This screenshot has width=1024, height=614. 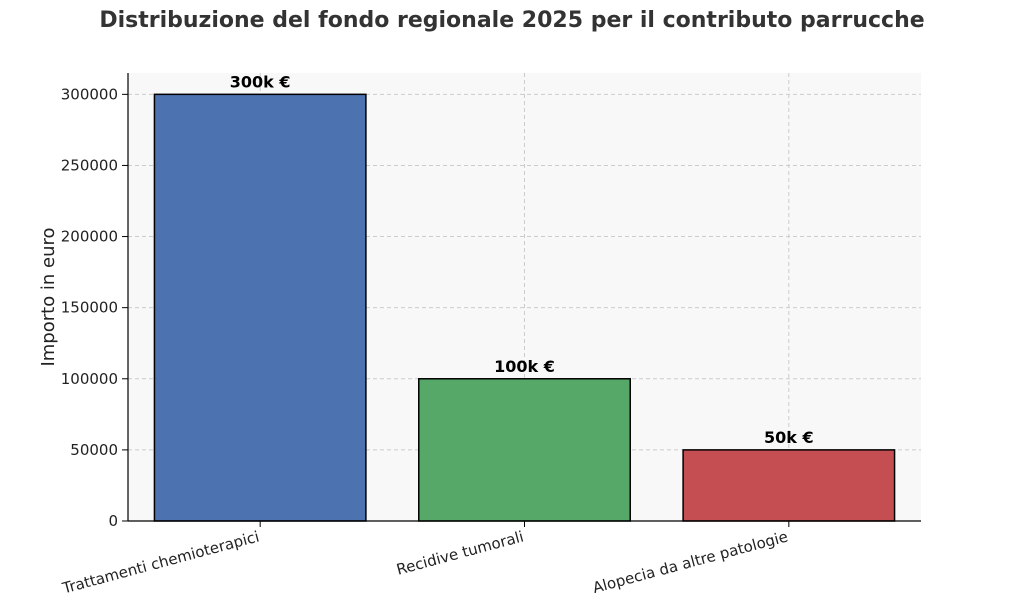 What do you see at coordinates (690, 561) in the screenshot?
I see `x-tick-label: Alopecia da altre patologie` at bounding box center [690, 561].